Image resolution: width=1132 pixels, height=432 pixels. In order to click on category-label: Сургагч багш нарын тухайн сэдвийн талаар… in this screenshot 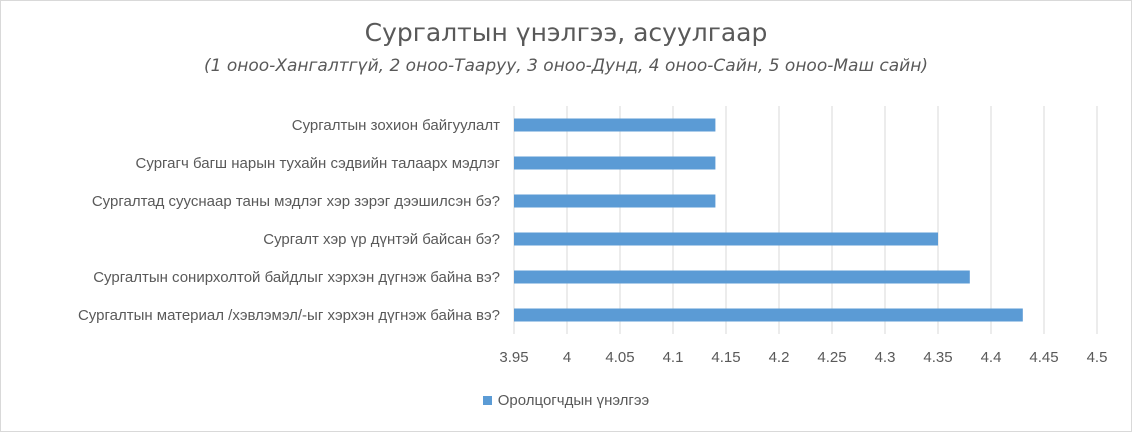, I will do `click(318, 163)`.